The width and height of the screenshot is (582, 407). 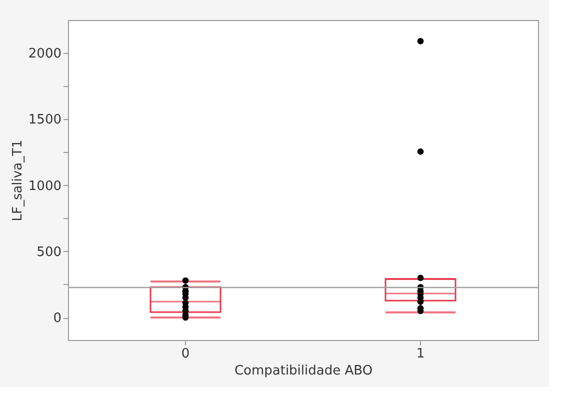 What do you see at coordinates (49, 252) in the screenshot?
I see `y-tick-label: 500` at bounding box center [49, 252].